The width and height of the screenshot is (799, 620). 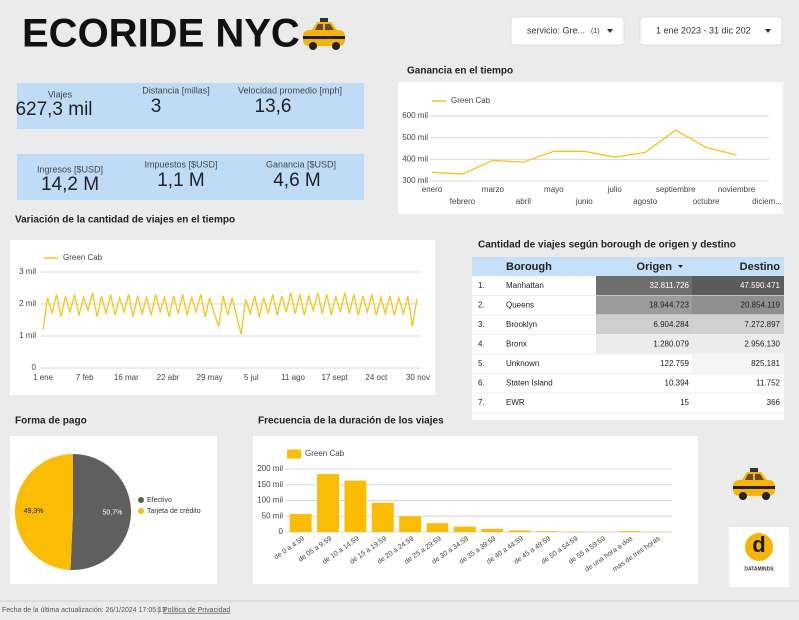 What do you see at coordinates (273, 515) in the screenshot?
I see `y-tick-label: 50 mil` at bounding box center [273, 515].